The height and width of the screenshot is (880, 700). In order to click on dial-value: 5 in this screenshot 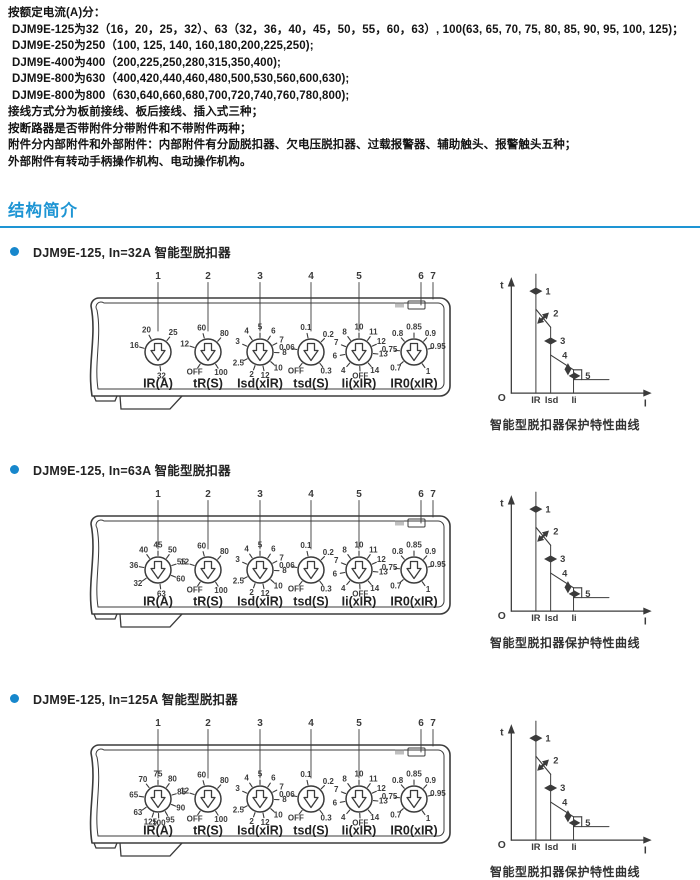, I will do `click(260, 327)`.